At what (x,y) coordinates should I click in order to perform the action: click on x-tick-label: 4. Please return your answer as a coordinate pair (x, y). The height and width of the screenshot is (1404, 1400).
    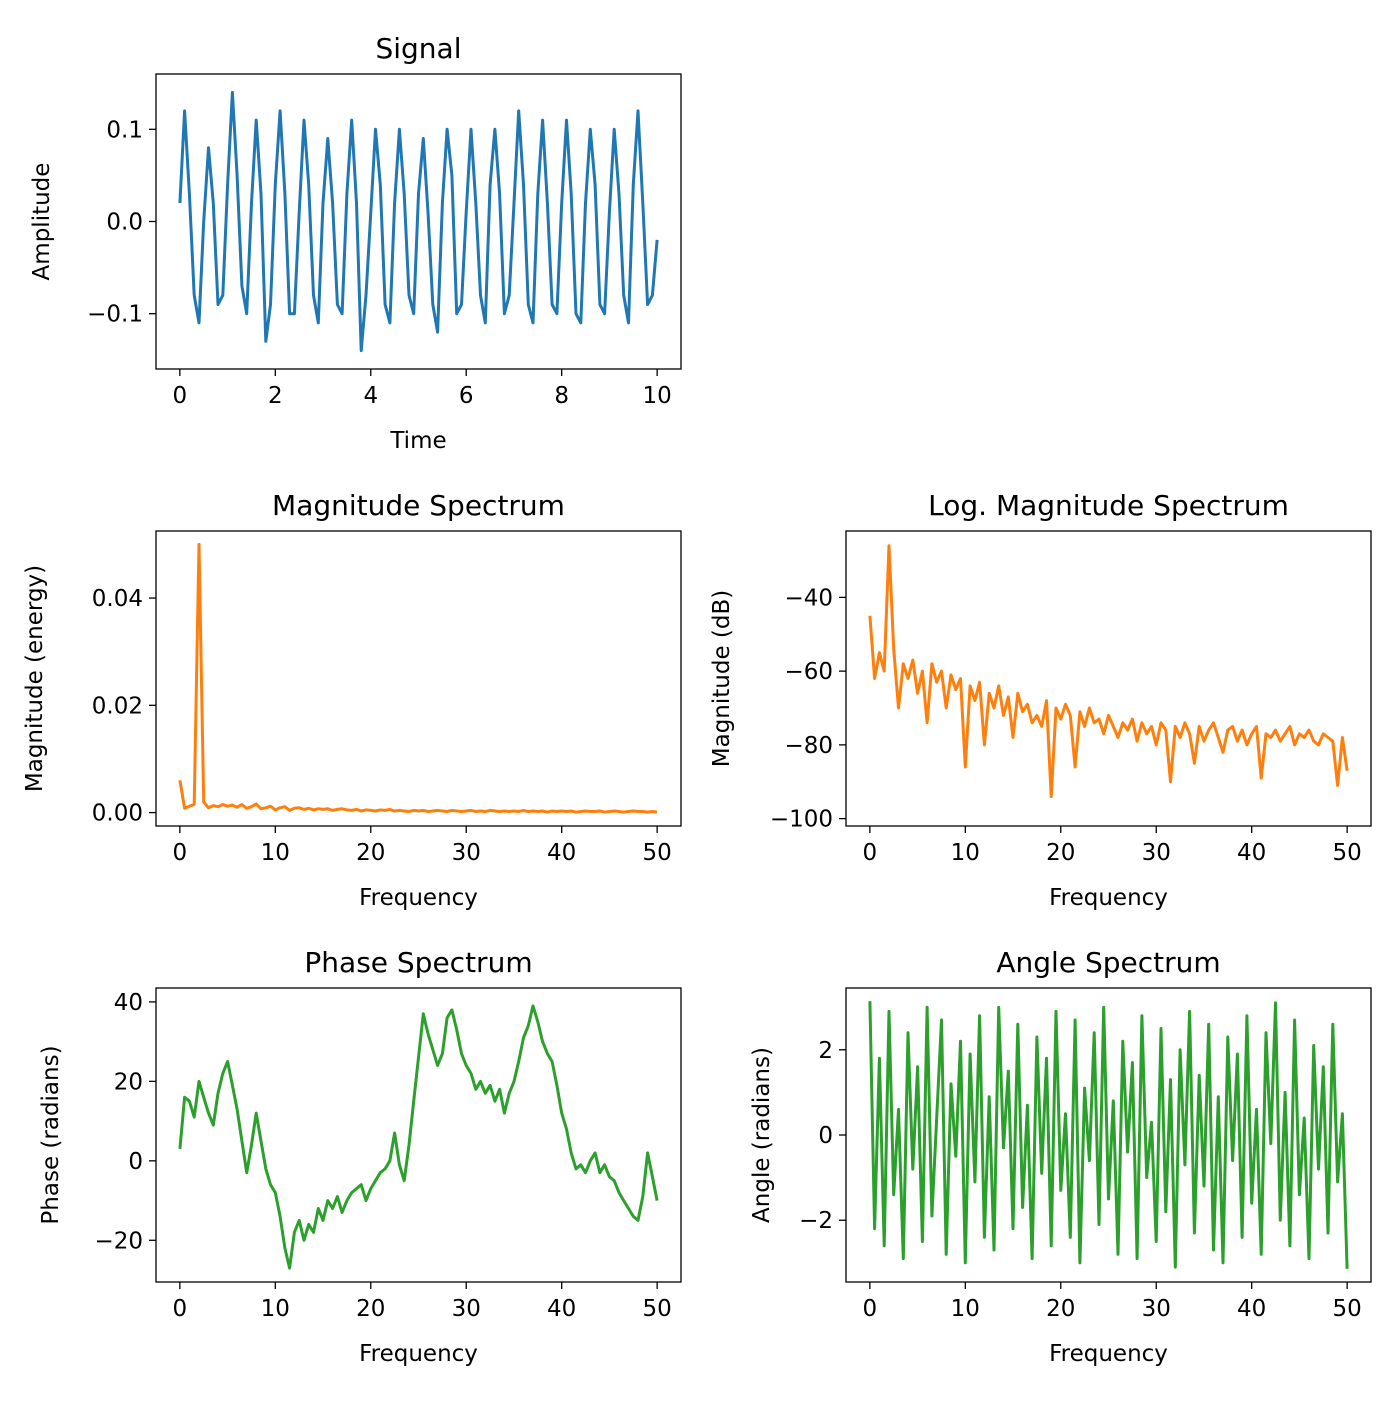
    Looking at the image, I should click on (370, 396).